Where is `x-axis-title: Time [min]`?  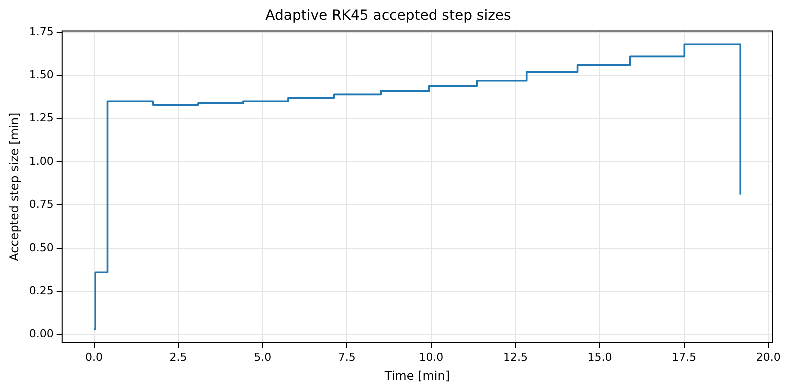
x-axis-title: Time [min] is located at coordinates (417, 375).